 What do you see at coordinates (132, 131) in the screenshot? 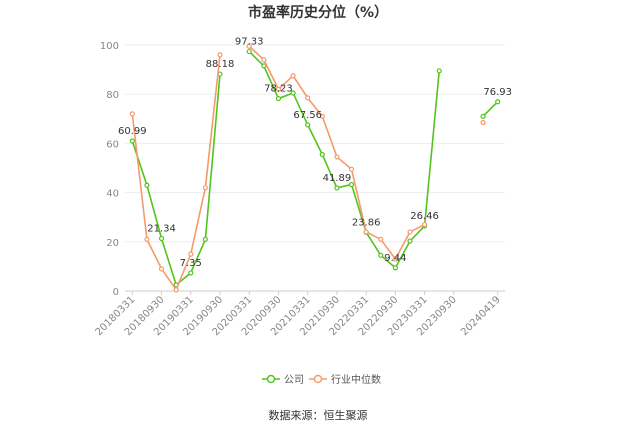
I see `data-label: 60.99` at bounding box center [132, 131].